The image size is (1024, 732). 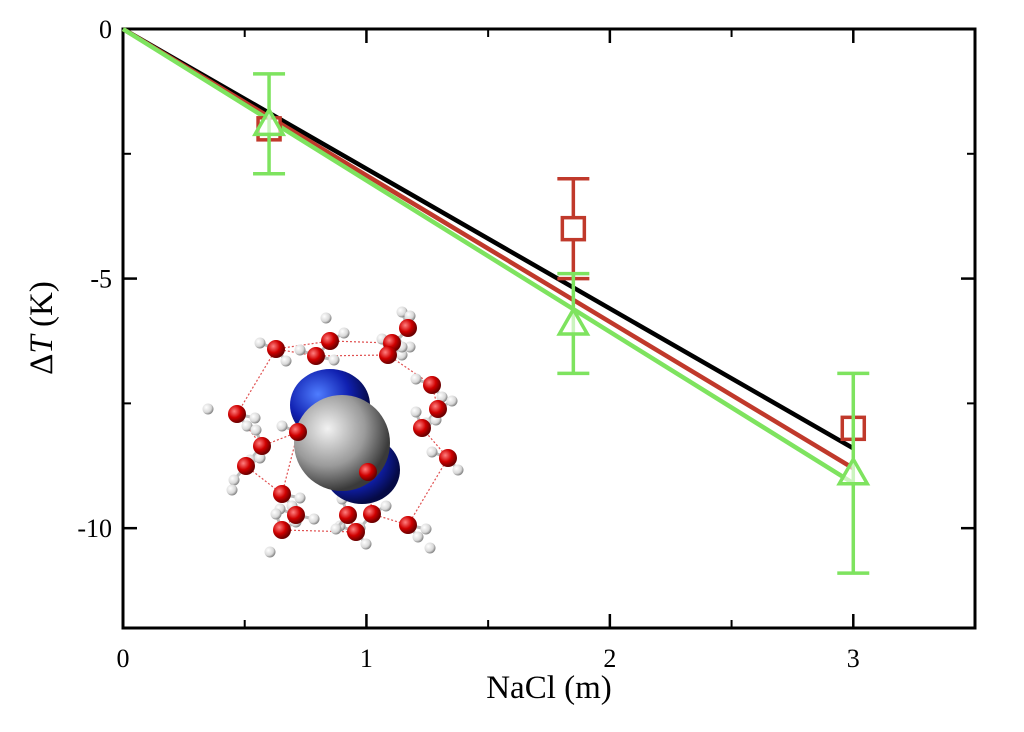 I want to click on guest-molecule, so click(x=345, y=436).